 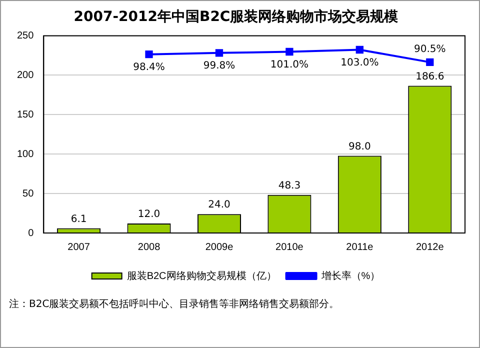 What do you see at coordinates (359, 62) in the screenshot?
I see `data-label: 103.0%` at bounding box center [359, 62].